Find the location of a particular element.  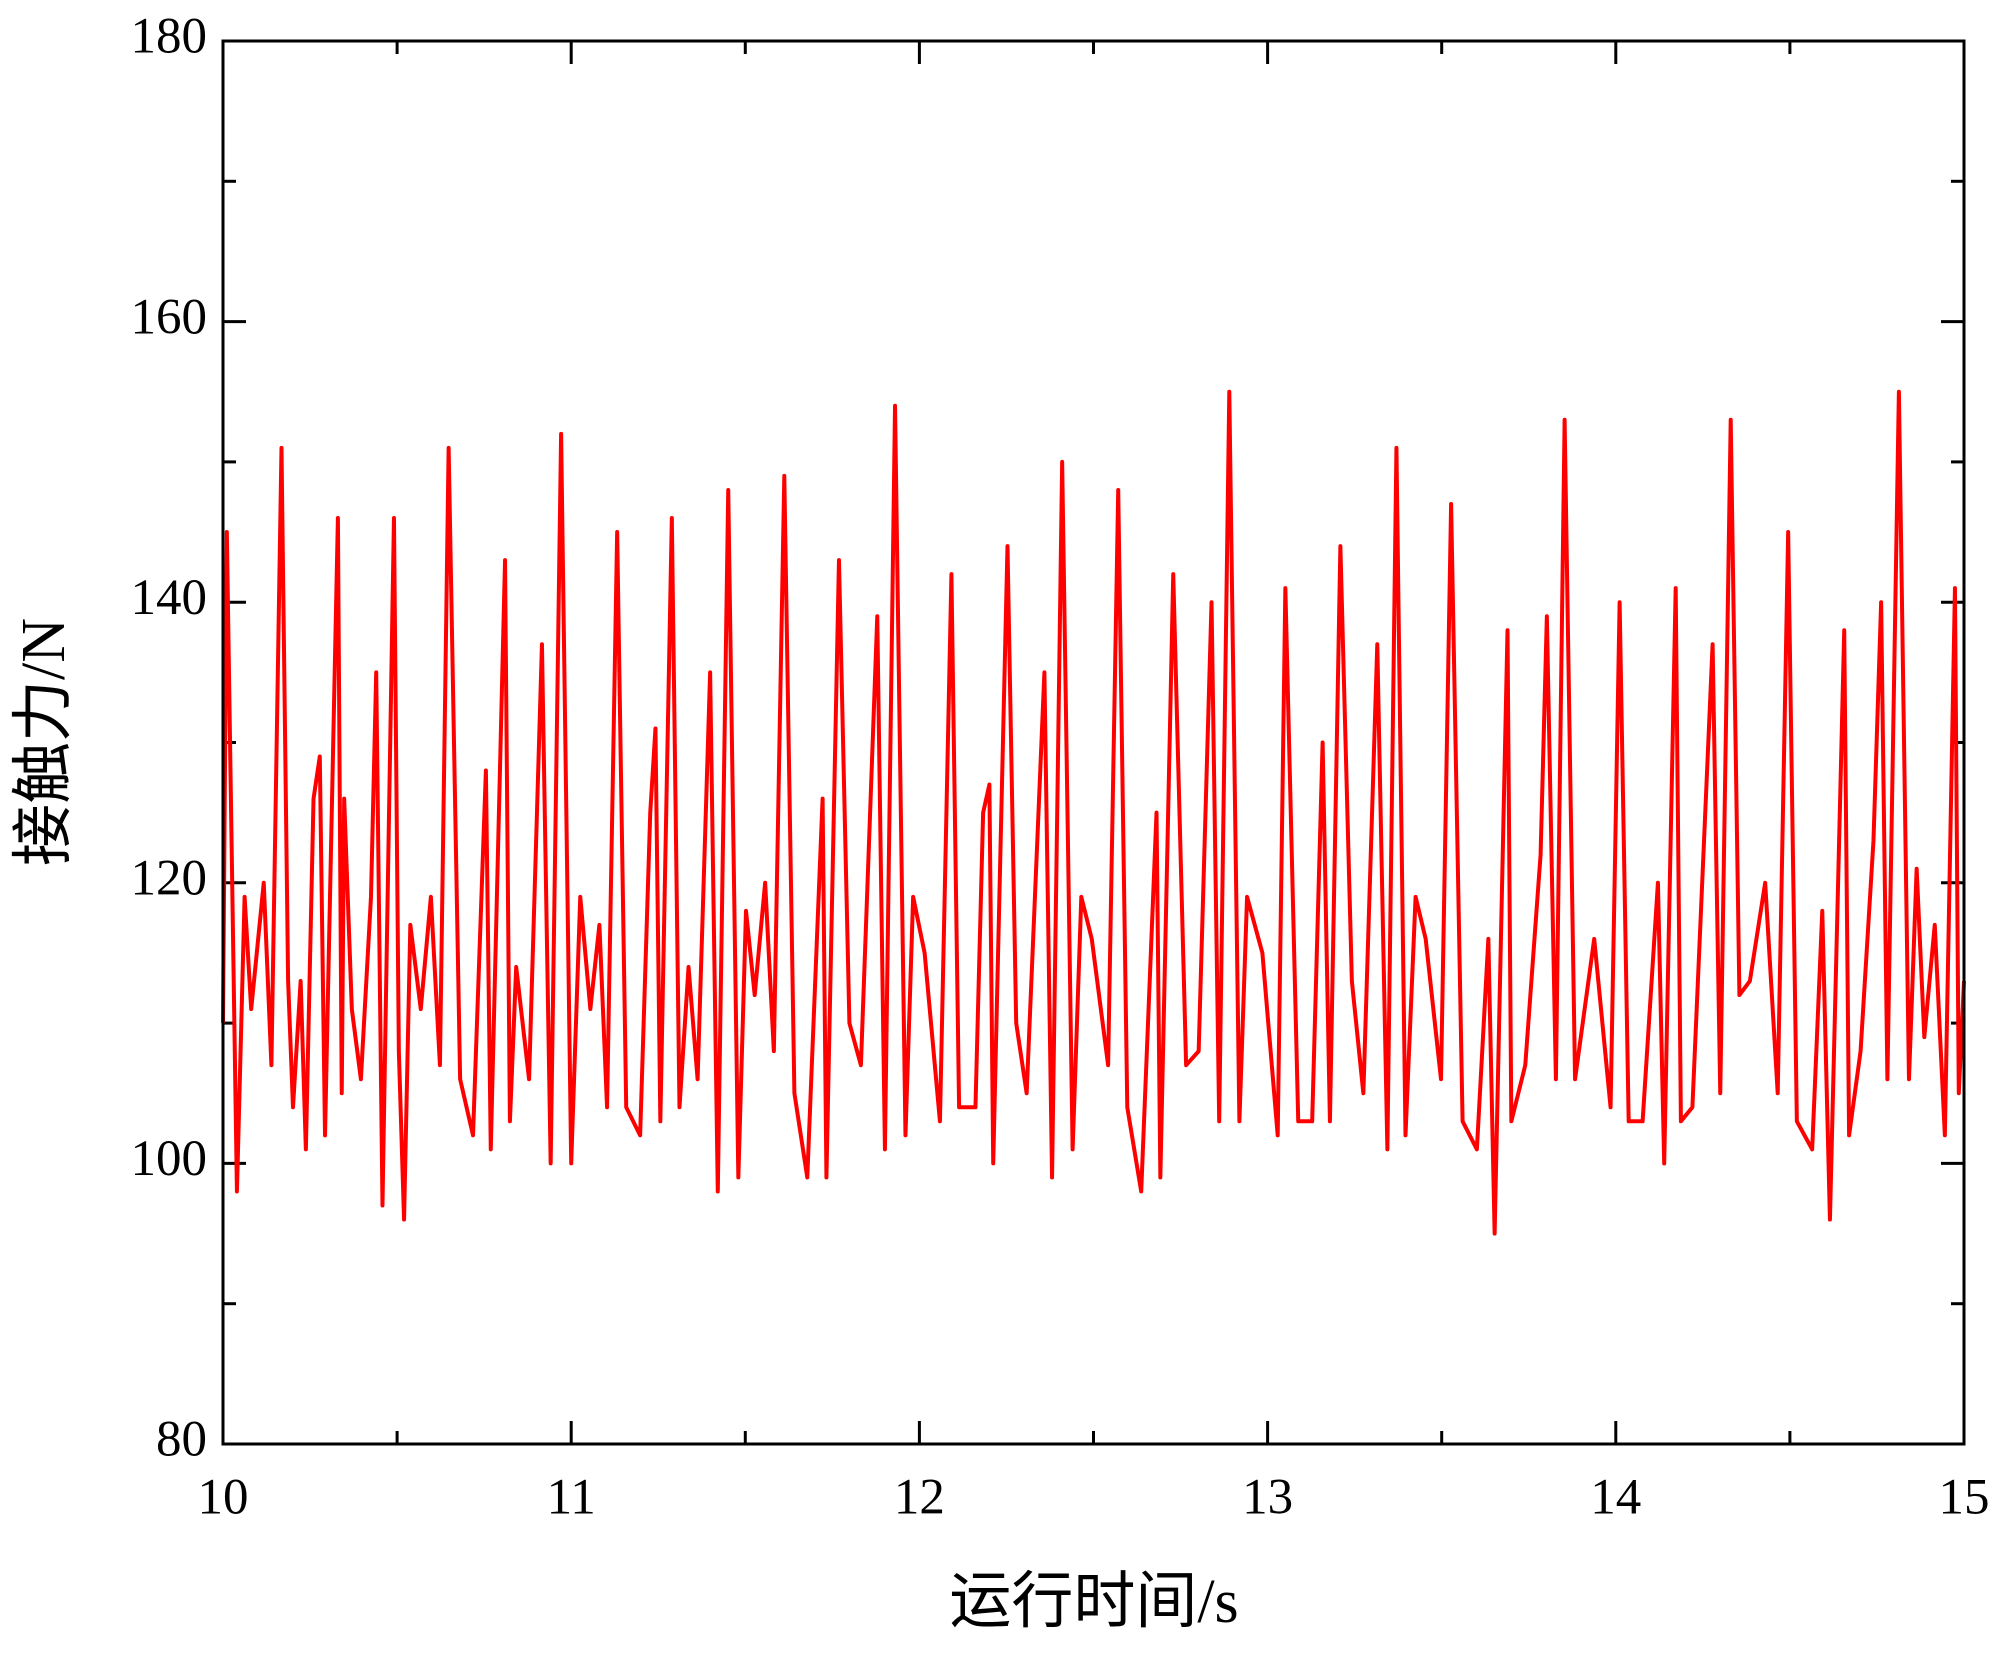

y-tick-label: 140 is located at coordinates (169, 598).